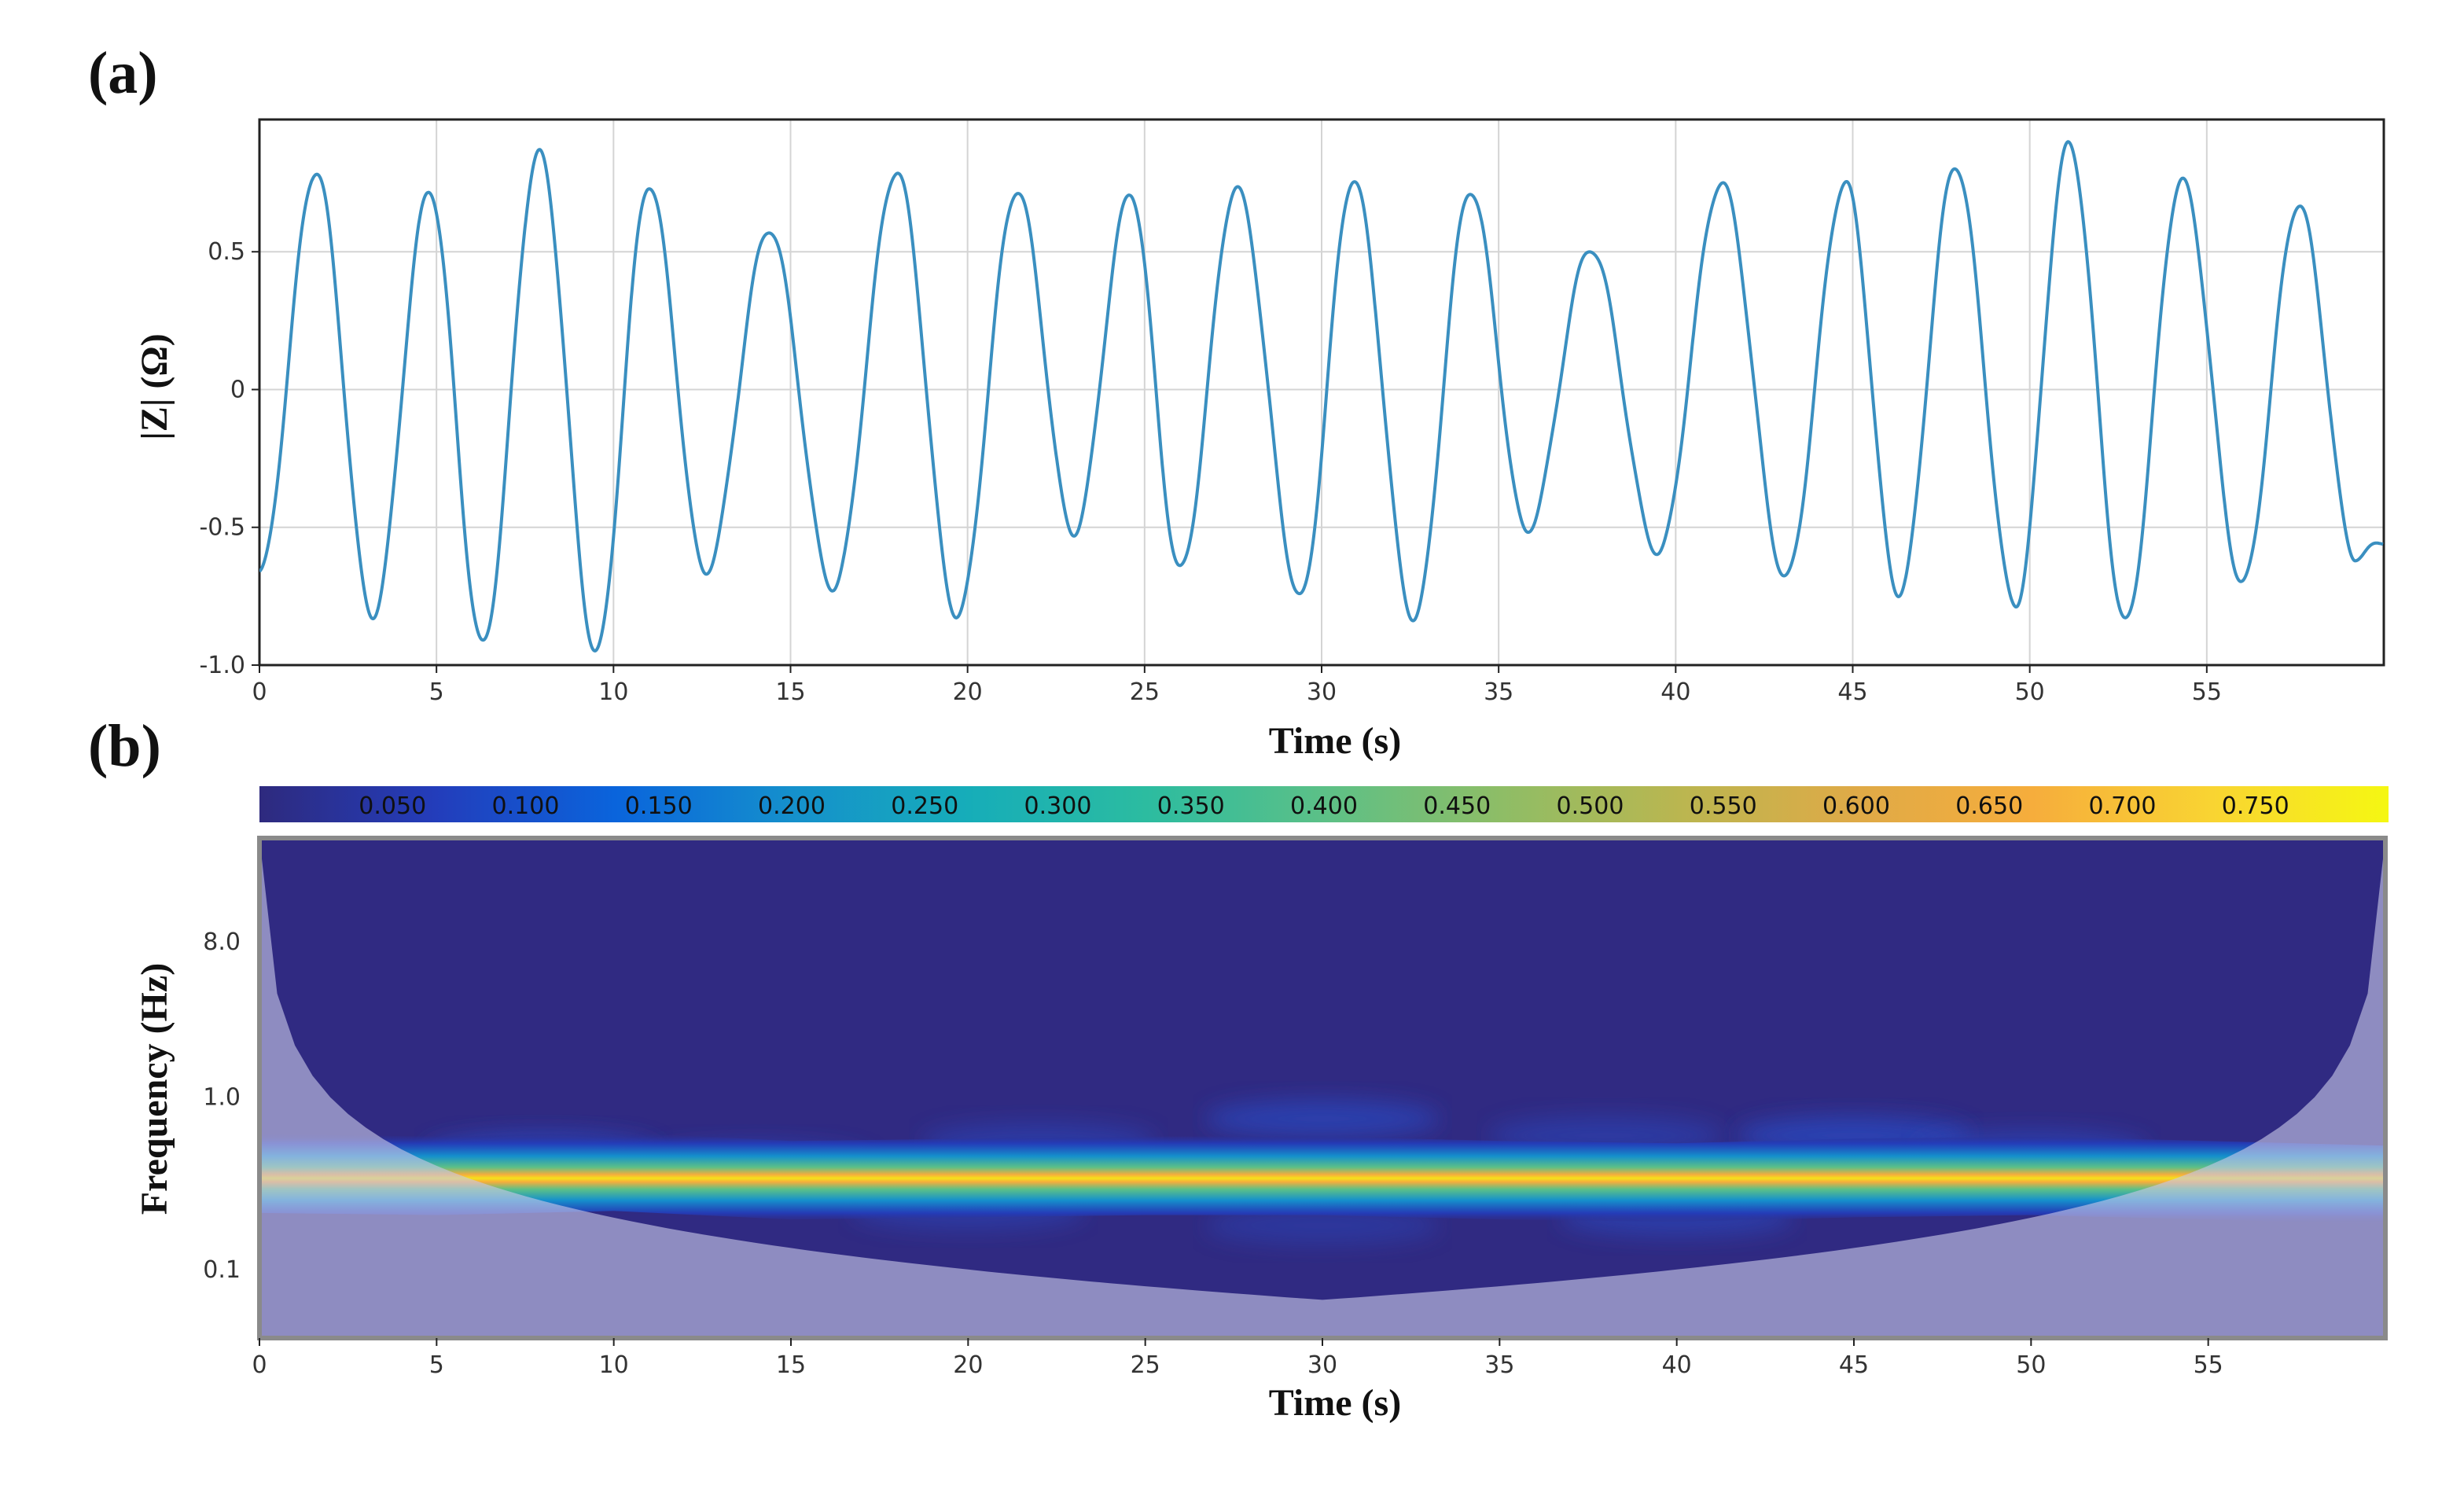  I want to click on y-tick-label-1.0: 1.0, so click(222, 1098).